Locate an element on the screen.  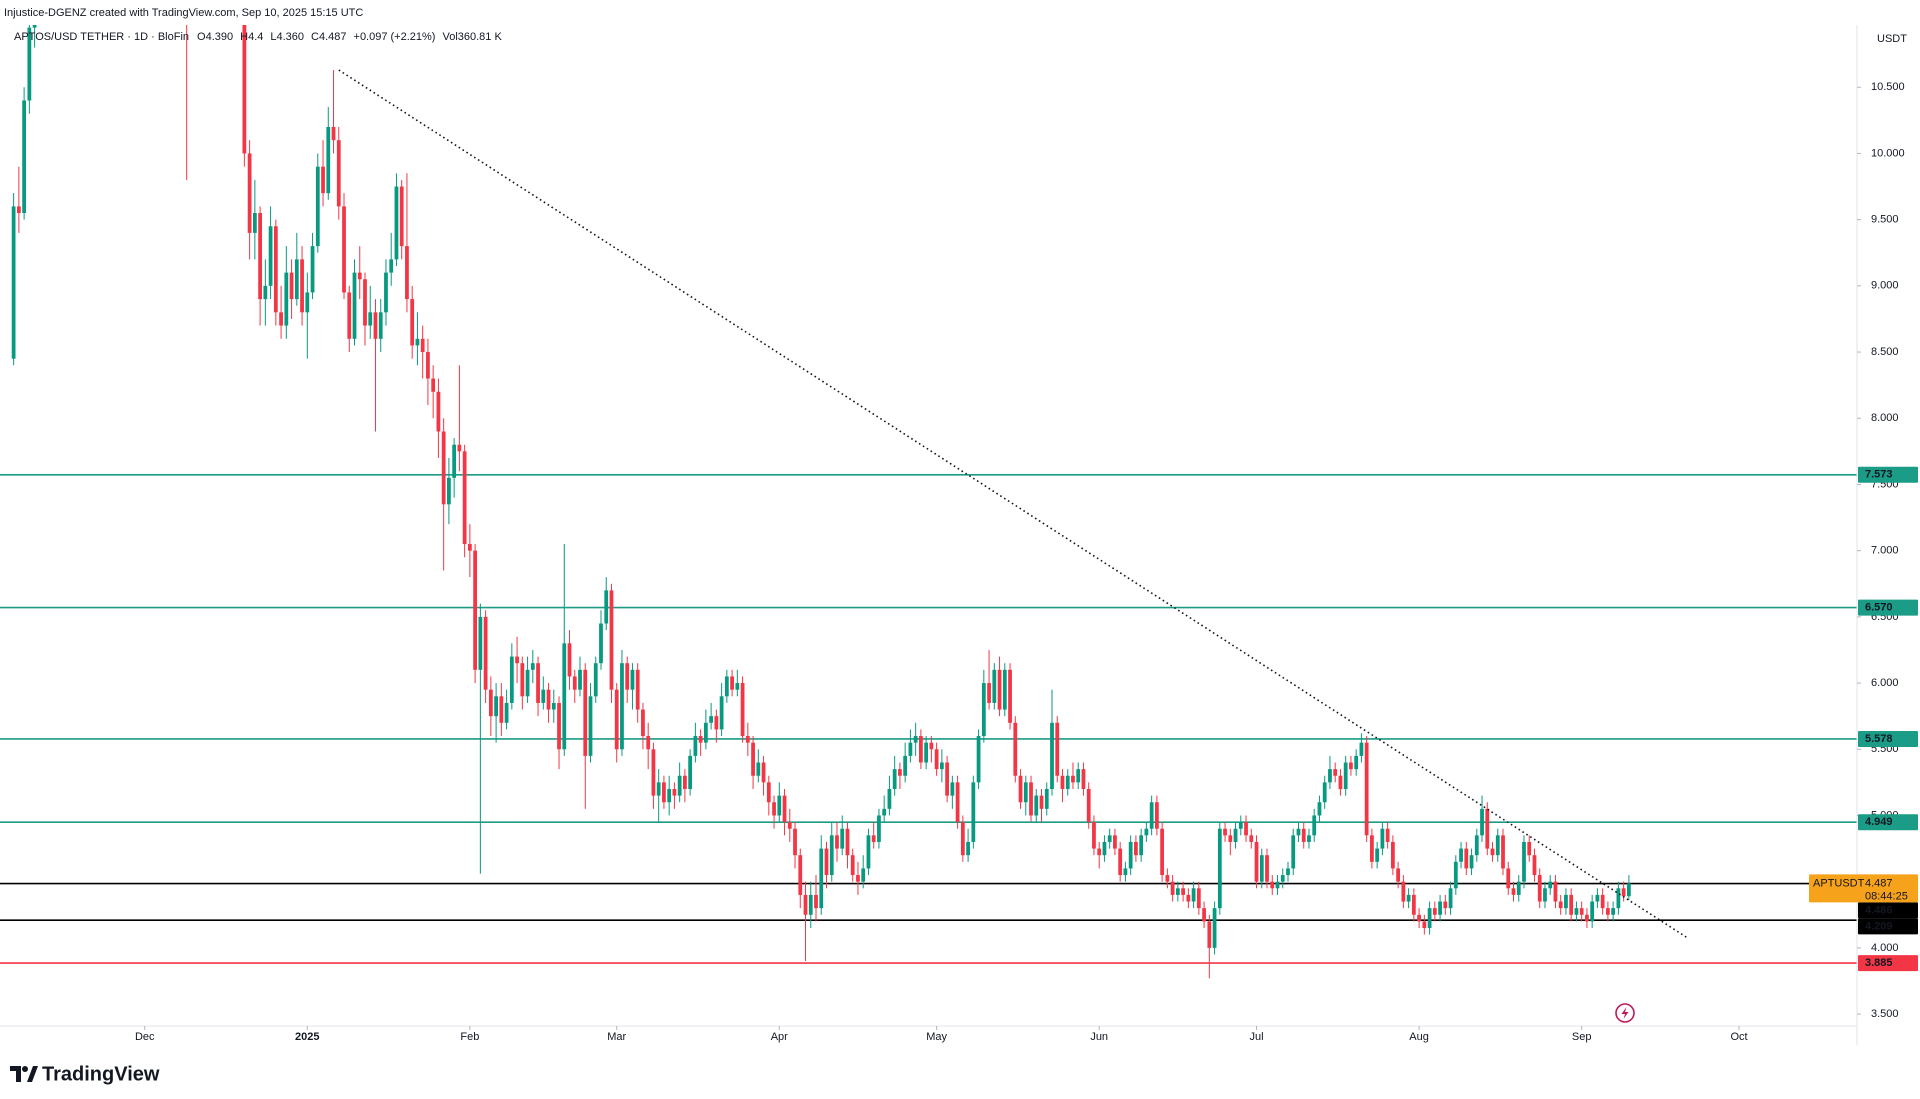
y-tick-label: 6.000 is located at coordinates (1885, 683).